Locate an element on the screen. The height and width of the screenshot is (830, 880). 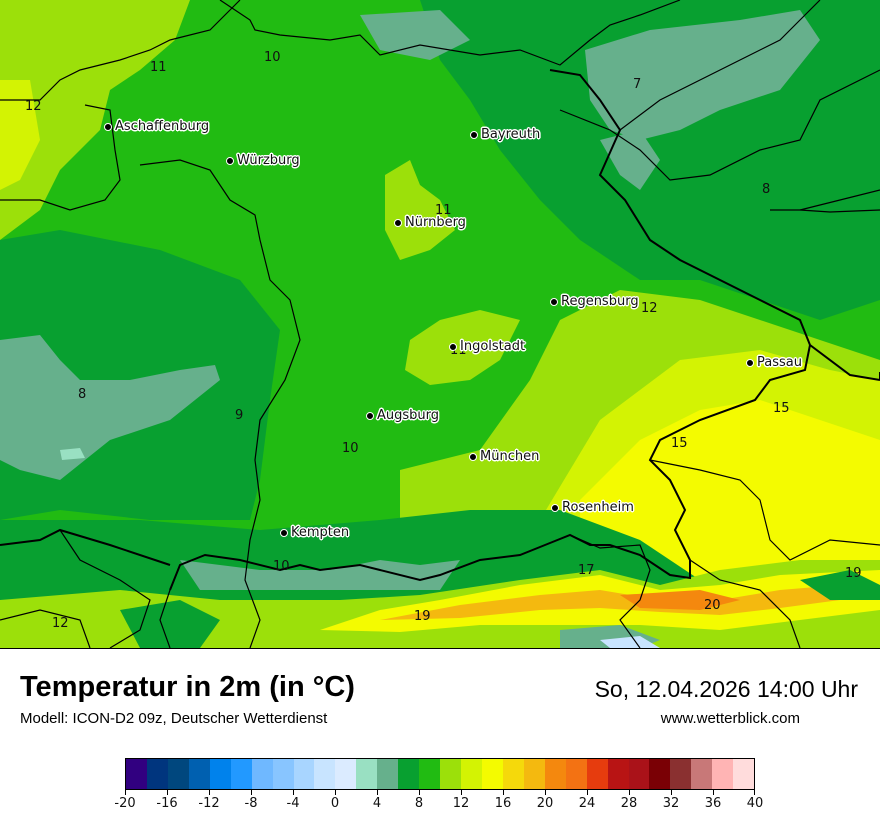
valid-datetime: So, 12.04.2026 14:00 Uhr is located at coordinates (726, 689).